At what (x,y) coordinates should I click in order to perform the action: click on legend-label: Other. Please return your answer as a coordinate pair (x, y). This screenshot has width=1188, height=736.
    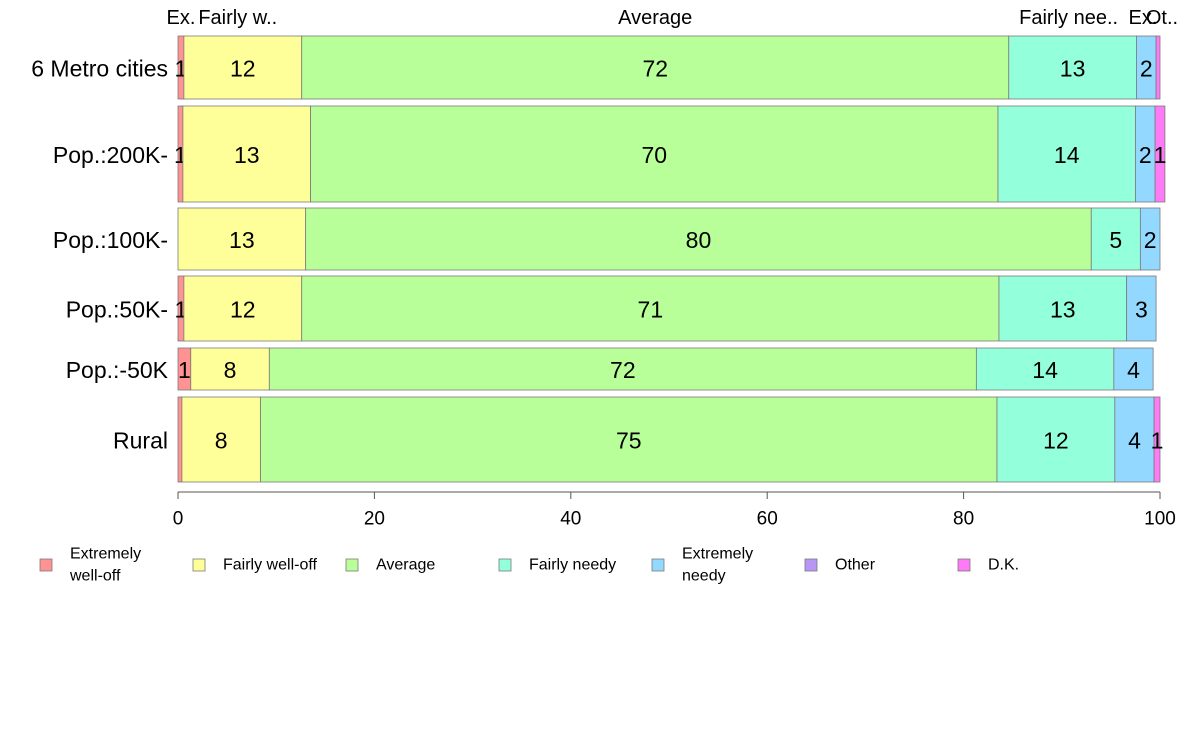
    Looking at the image, I should click on (855, 565).